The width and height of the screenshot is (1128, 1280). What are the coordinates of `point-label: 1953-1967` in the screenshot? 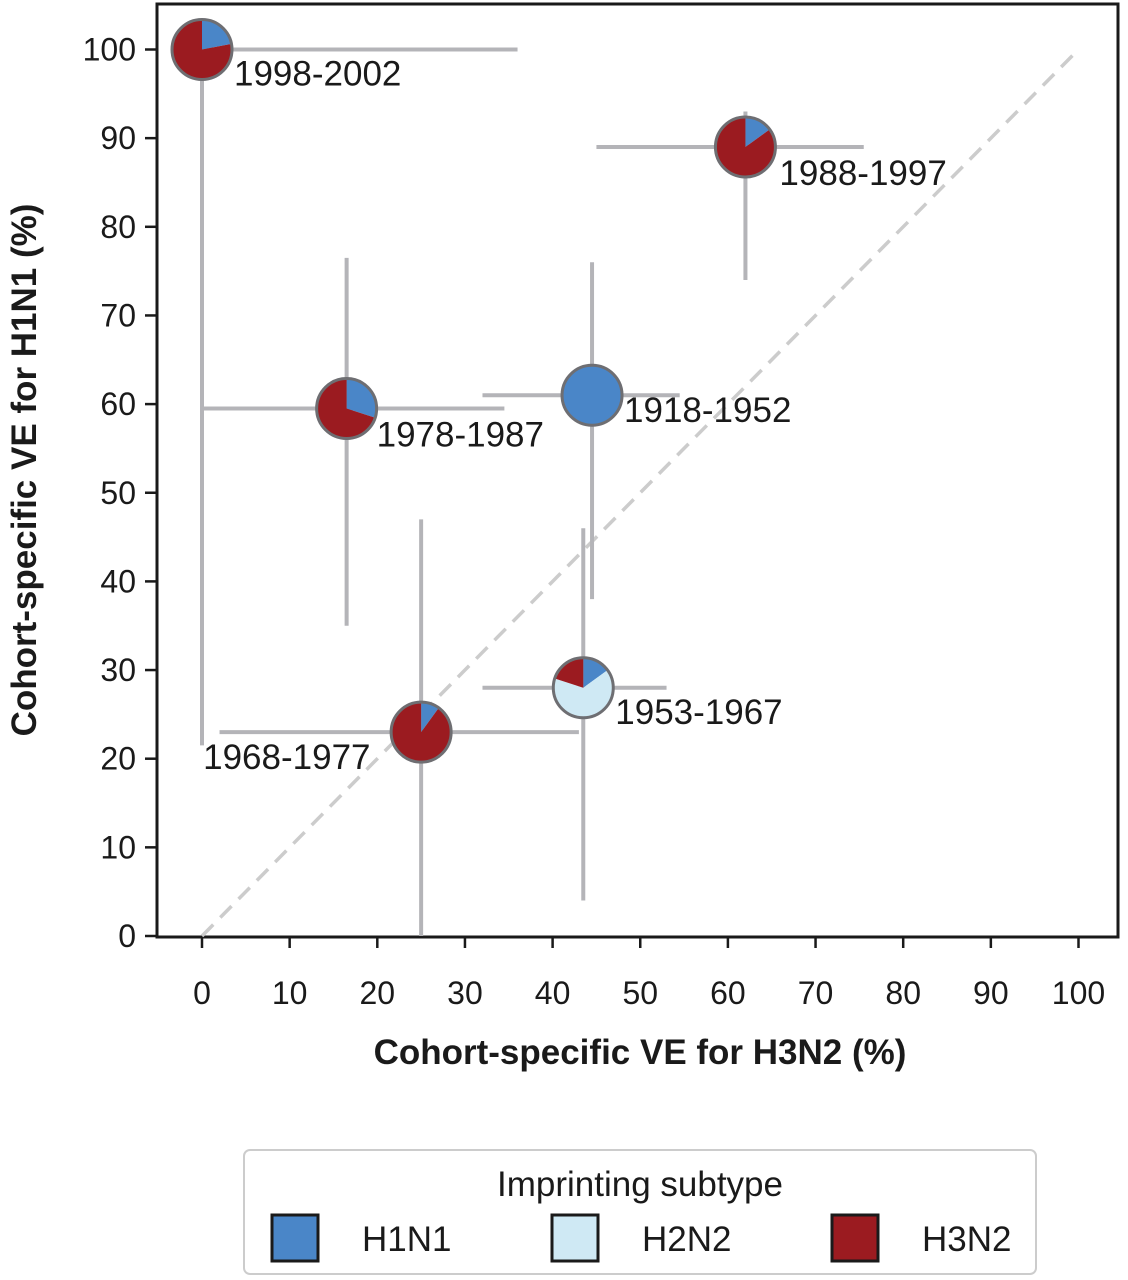 It's located at (698, 712).